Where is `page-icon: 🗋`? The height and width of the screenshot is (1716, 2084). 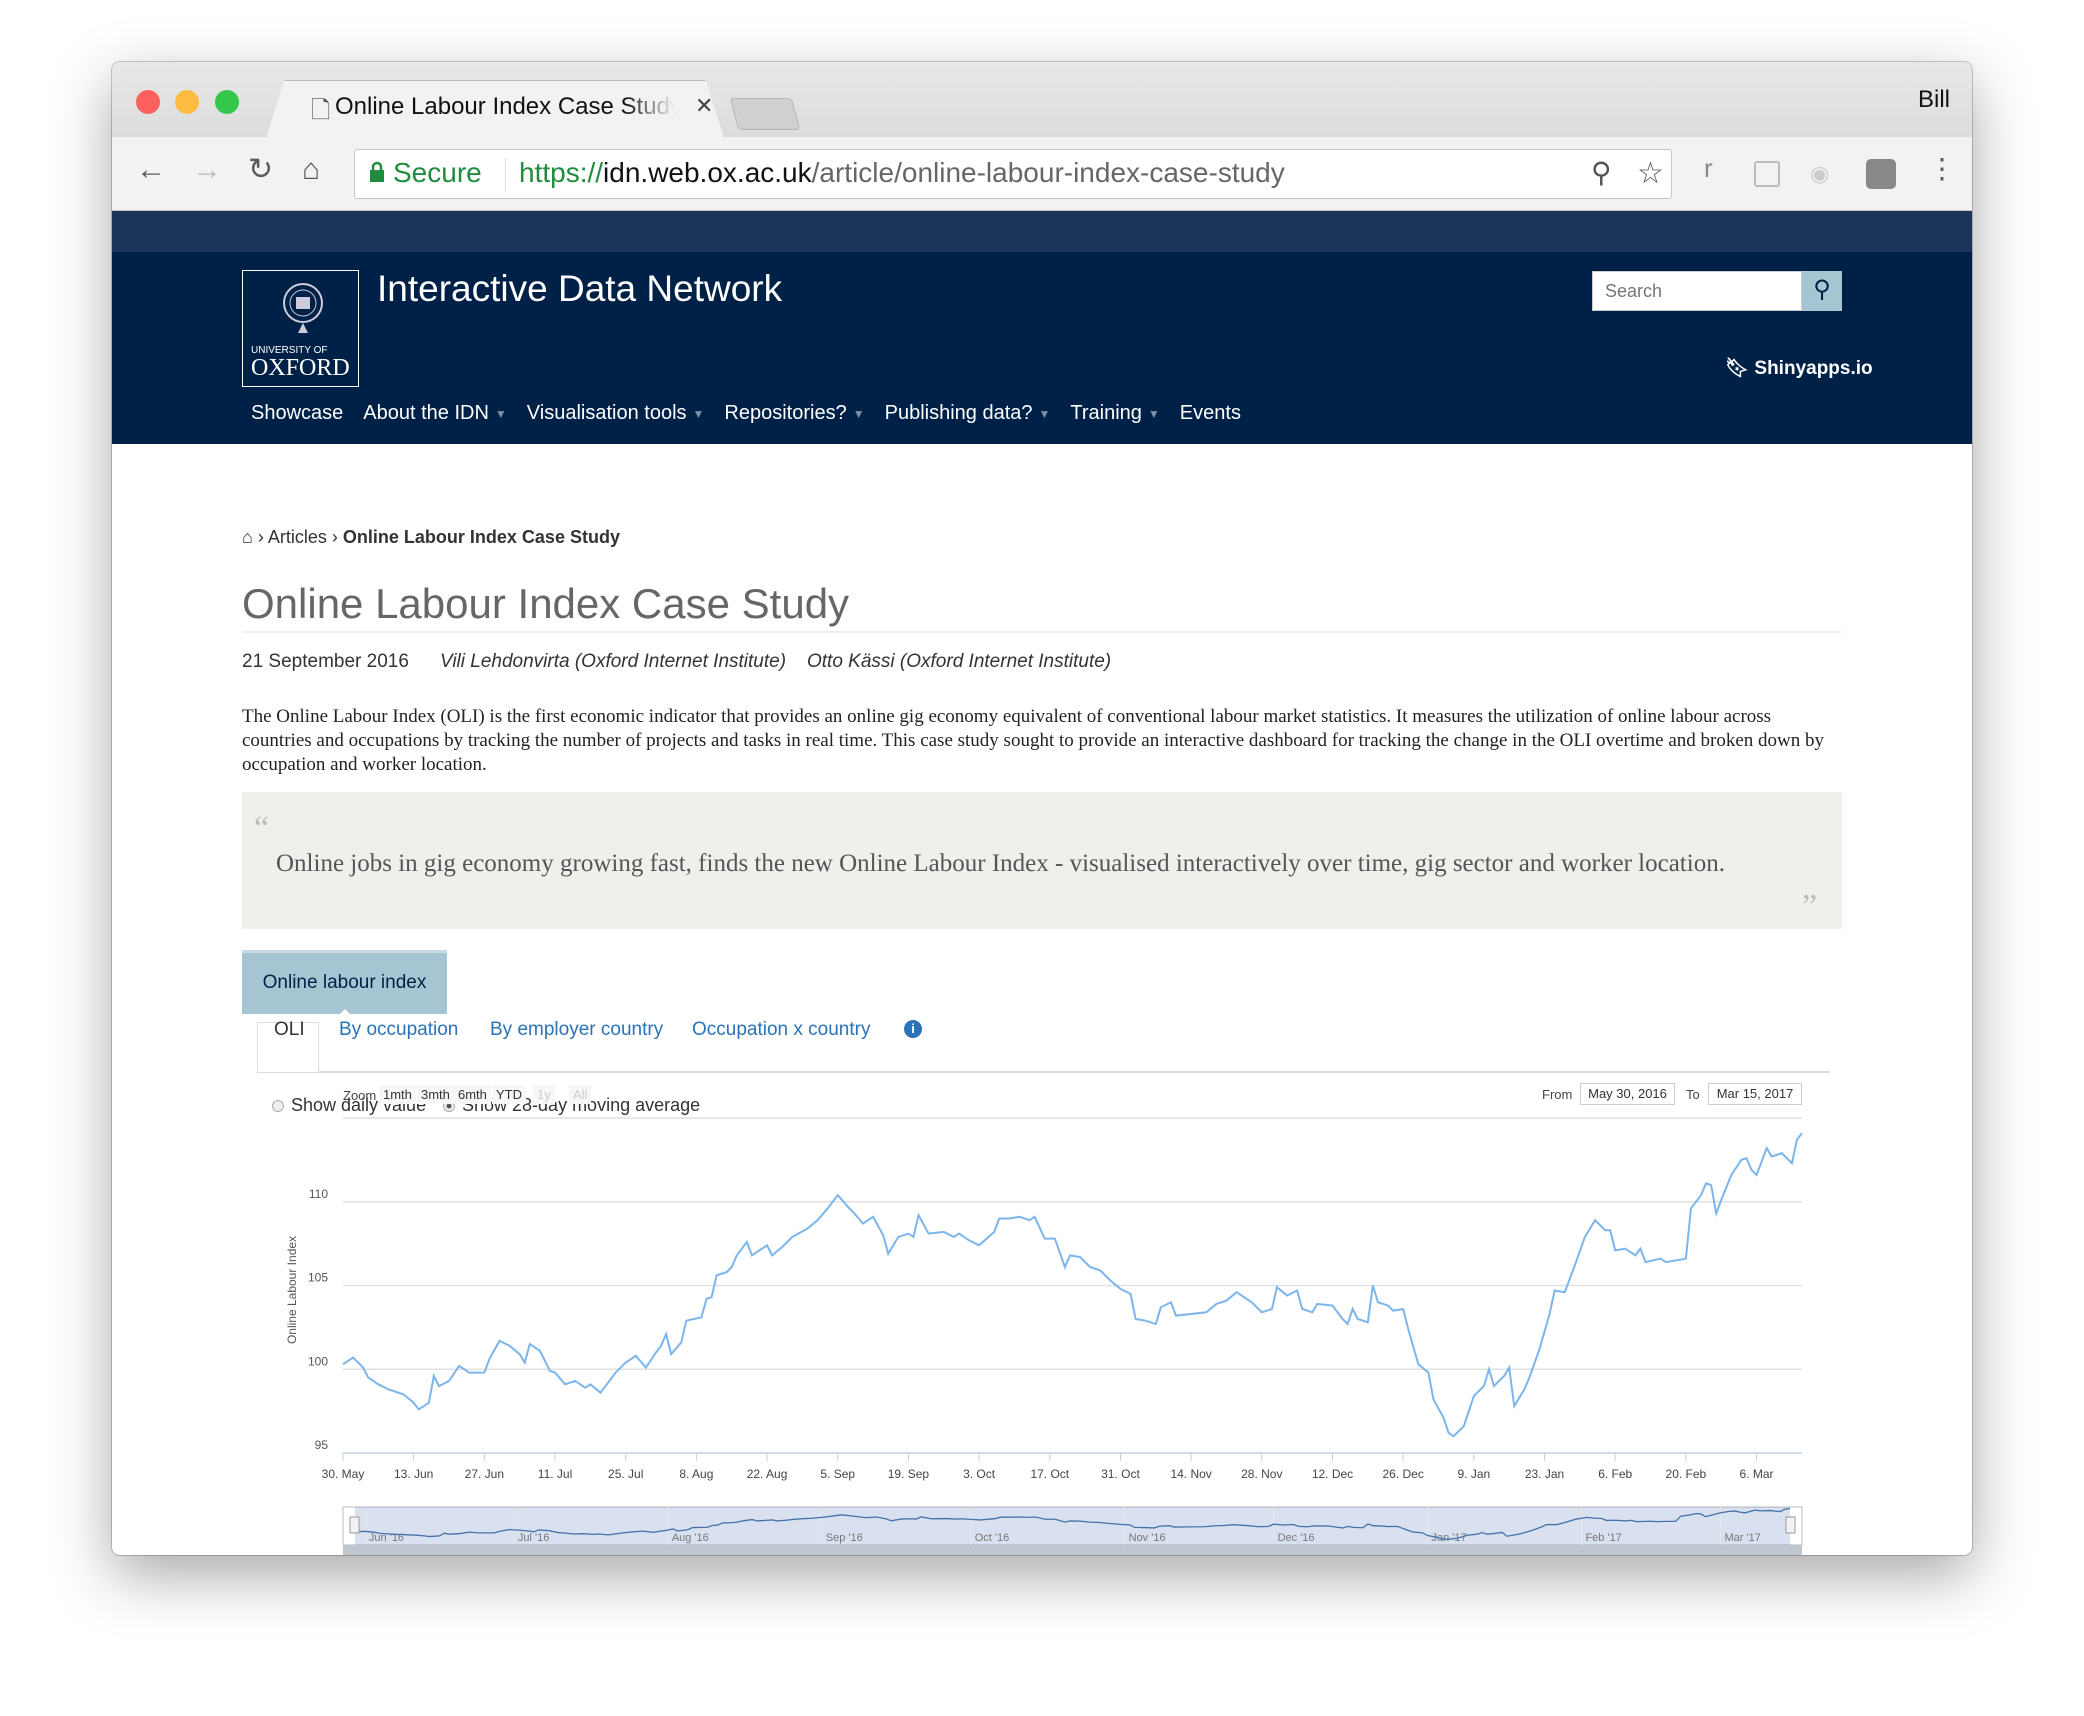
page-icon: 🗋 is located at coordinates (321, 110).